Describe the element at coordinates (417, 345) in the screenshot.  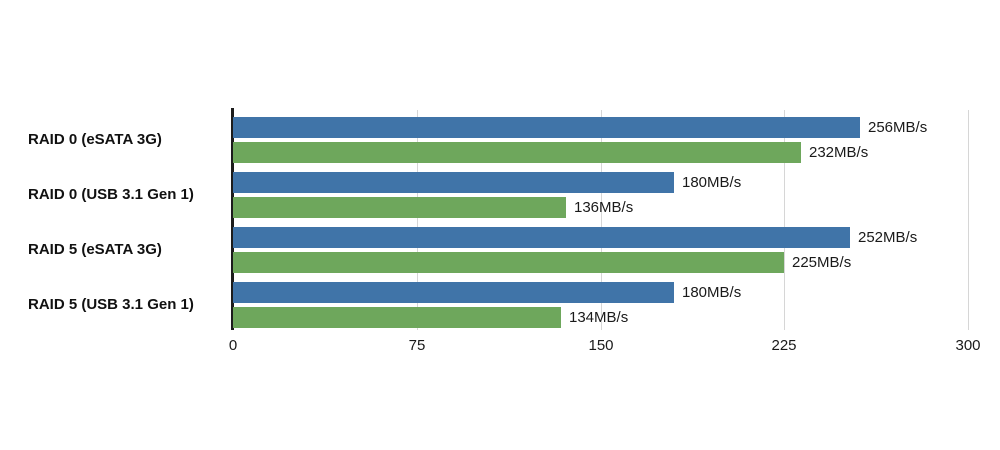
I see `x-tick-label: 75` at that location.